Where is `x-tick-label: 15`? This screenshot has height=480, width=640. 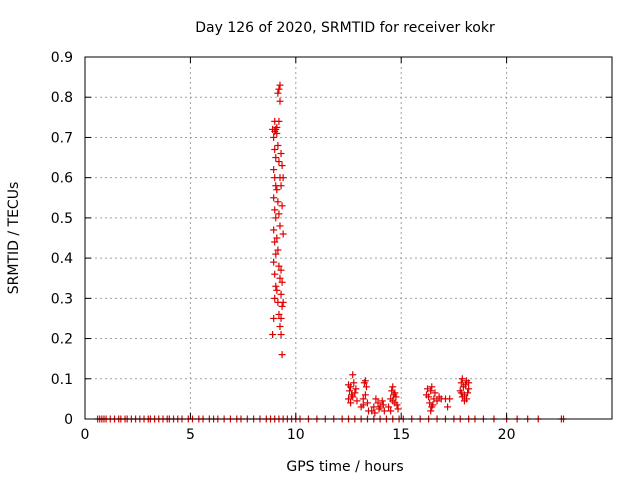
x-tick-label: 15 is located at coordinates (401, 435).